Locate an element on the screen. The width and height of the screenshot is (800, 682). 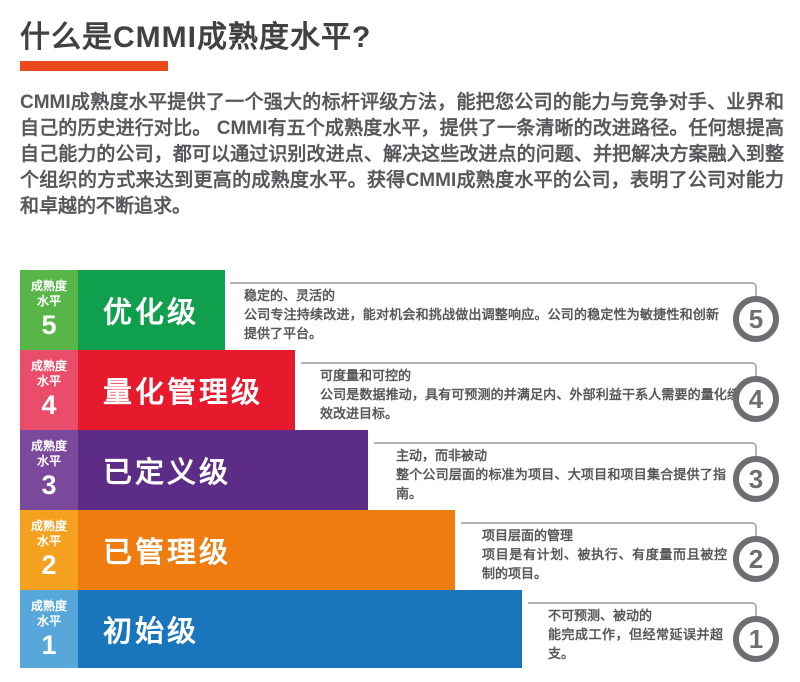
badge-number-4: 4 is located at coordinates (756, 398).